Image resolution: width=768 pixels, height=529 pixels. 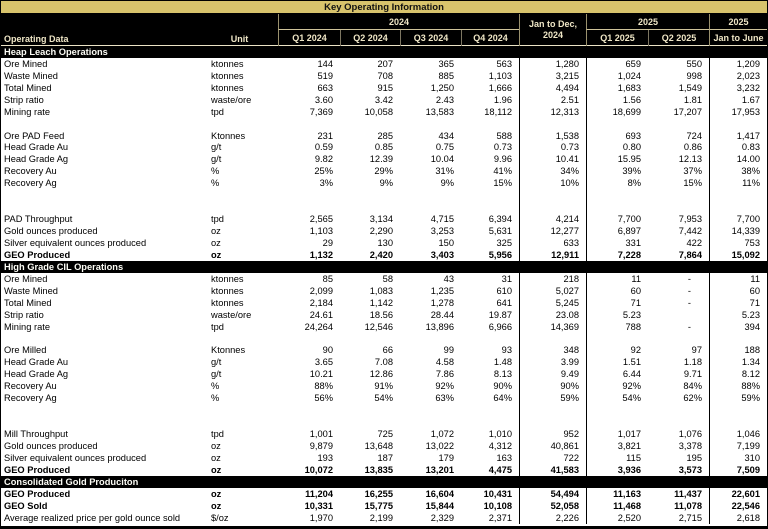 What do you see at coordinates (439, 326) in the screenshot?
I see `cell-q3-2024: 13,896` at bounding box center [439, 326].